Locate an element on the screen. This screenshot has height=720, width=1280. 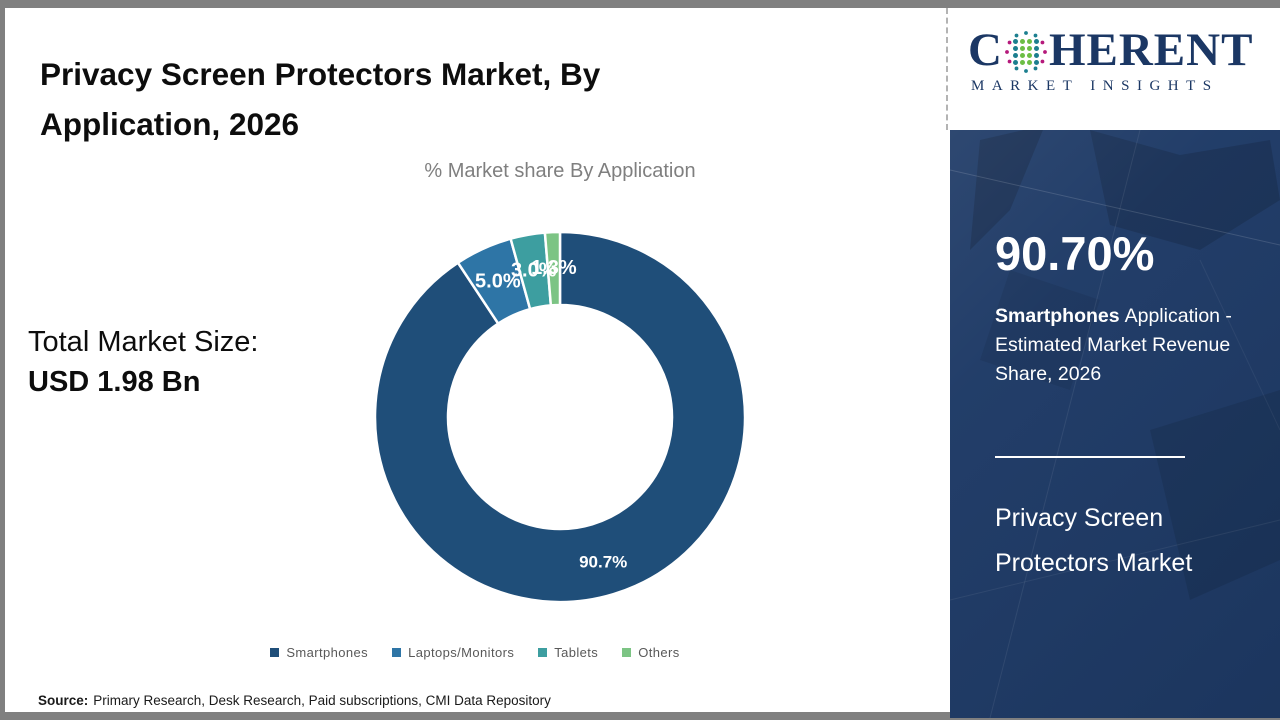
total-market-size-label: Total Market Size: is located at coordinates (143, 342).